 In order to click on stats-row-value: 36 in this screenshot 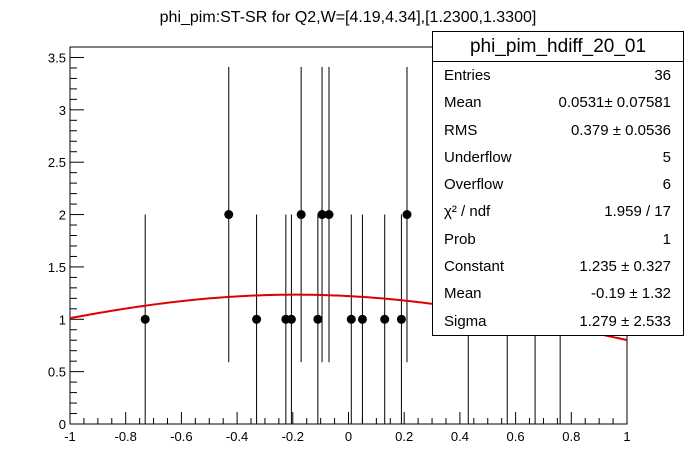, I will do `click(662, 75)`.